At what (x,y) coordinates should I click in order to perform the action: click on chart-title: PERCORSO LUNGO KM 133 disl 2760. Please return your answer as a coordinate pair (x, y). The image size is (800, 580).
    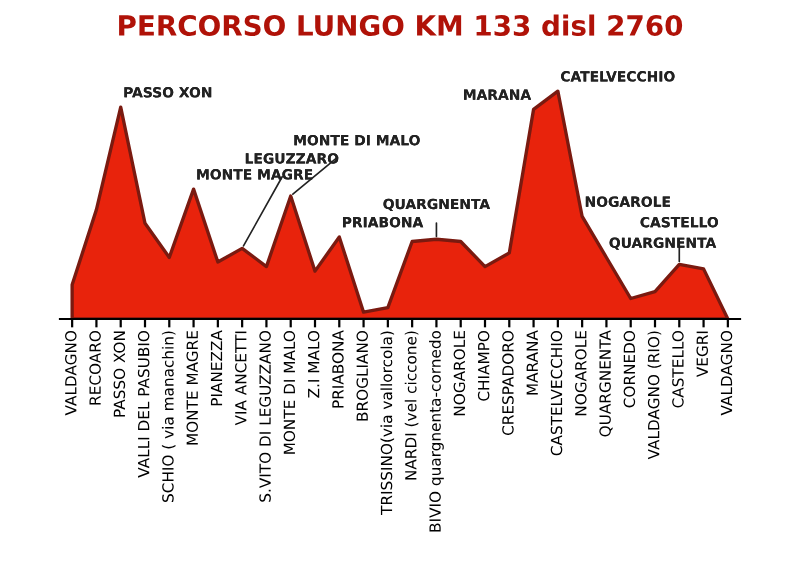
    Looking at the image, I should click on (401, 25).